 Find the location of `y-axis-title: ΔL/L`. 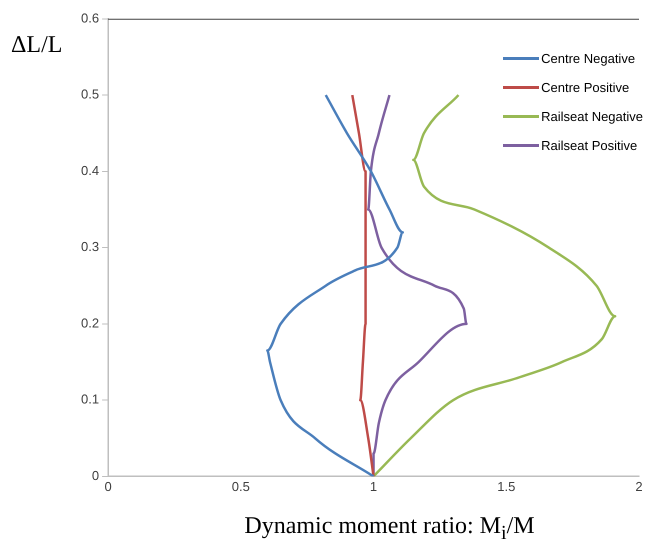

y-axis-title: ΔL/L is located at coordinates (36, 45).